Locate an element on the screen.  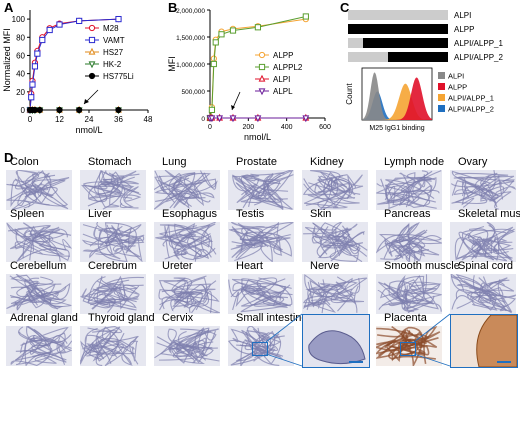
panel-label-a: A is located at coordinates (9, 7).